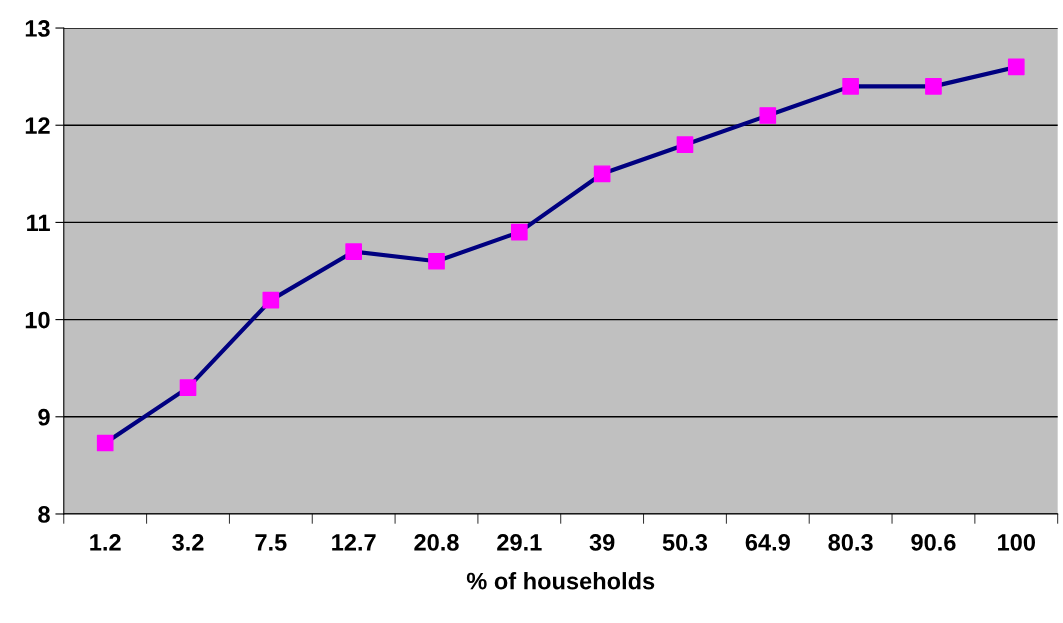 The image size is (1063, 623). I want to click on x-tick-label: 1.2, so click(105, 542).